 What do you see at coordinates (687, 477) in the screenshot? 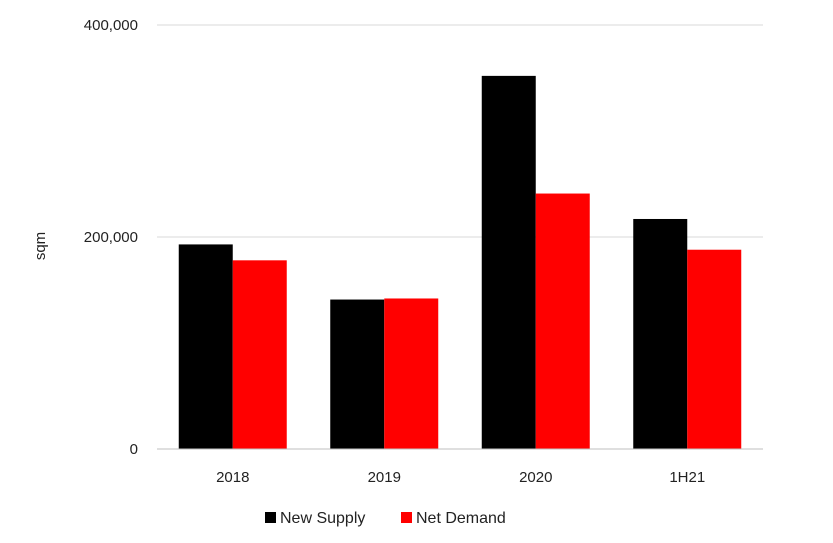
I see `x-tick-label: 1H21` at bounding box center [687, 477].